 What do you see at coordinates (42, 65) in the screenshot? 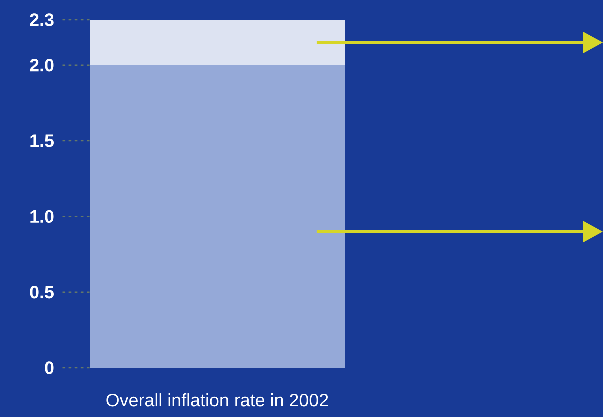
I see `y-tick-label: 2.0` at bounding box center [42, 65].